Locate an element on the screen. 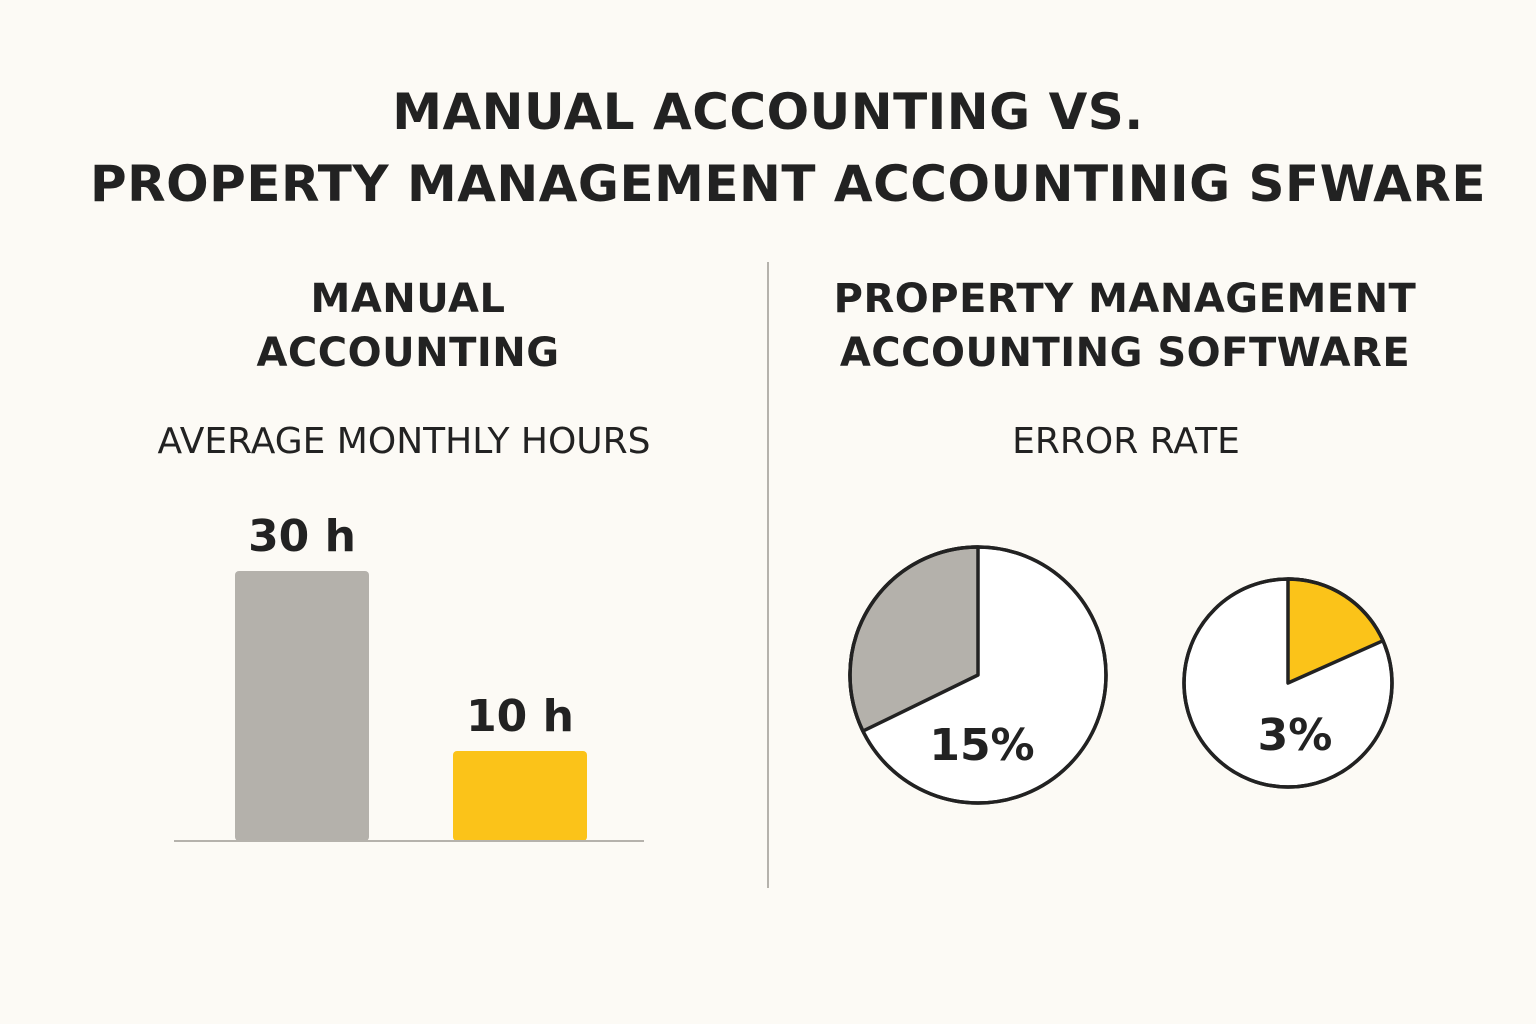 The width and height of the screenshot is (1536, 1024). pie-chart-2: 3% is located at coordinates (1288, 683).